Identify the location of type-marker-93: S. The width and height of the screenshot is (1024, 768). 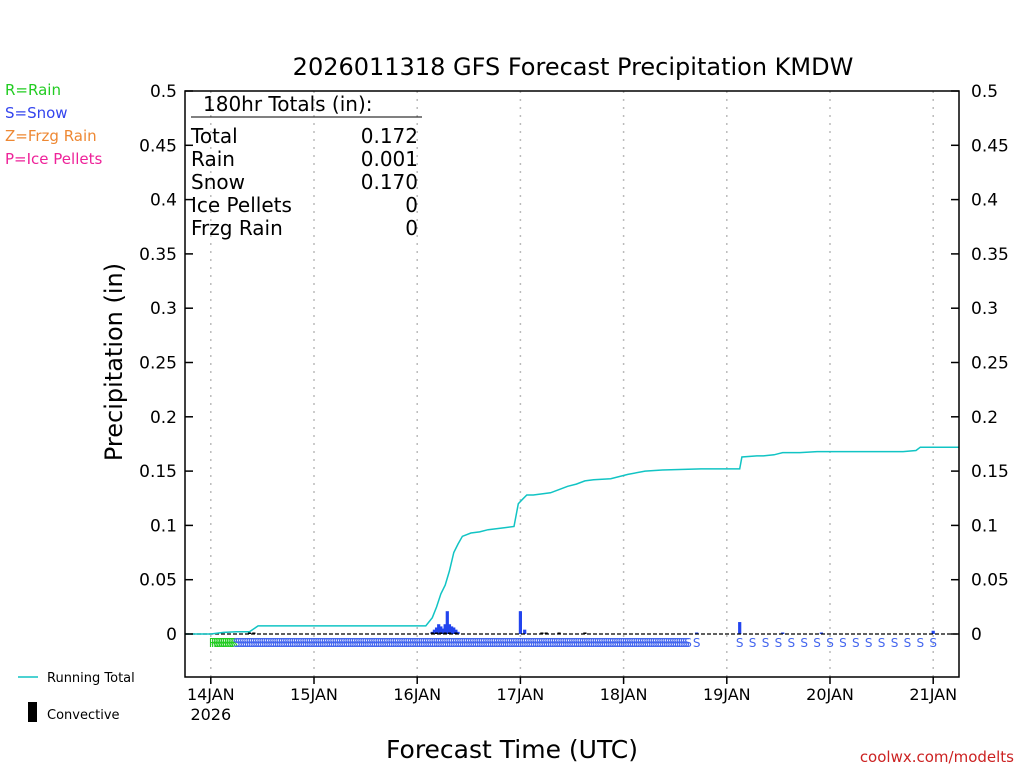
(413, 643).